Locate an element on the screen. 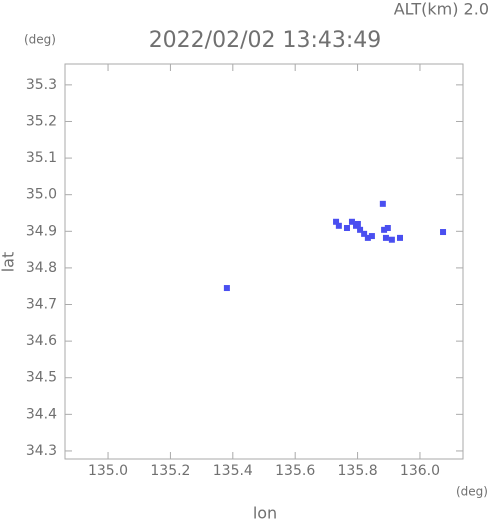 The height and width of the screenshot is (521, 491). y-tick-label: 35.1 is located at coordinates (41, 158).